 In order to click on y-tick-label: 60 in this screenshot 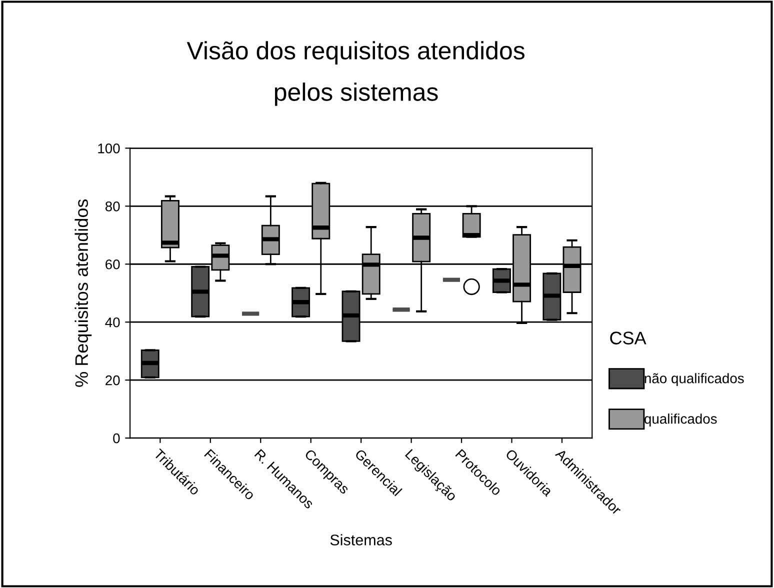, I will do `click(113, 264)`.